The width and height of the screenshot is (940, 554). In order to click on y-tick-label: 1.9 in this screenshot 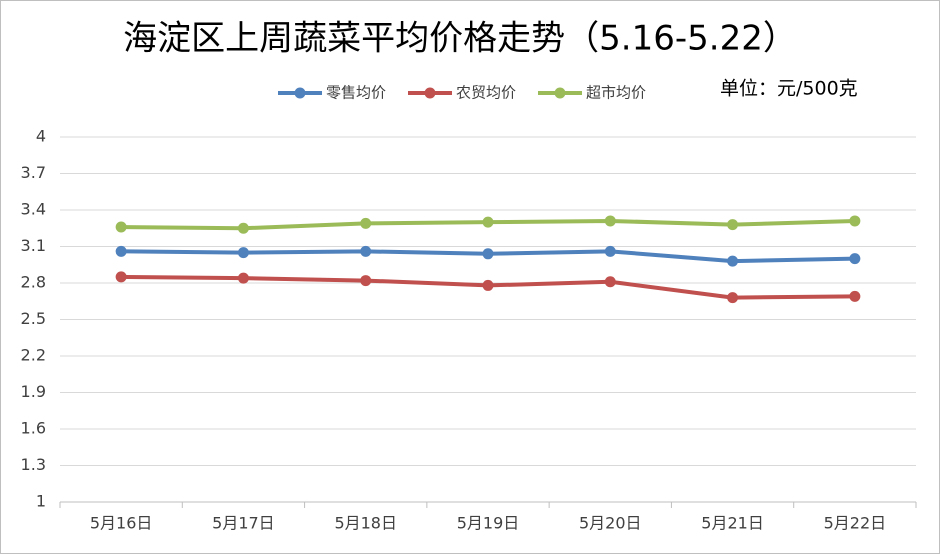, I will do `click(33, 391)`.